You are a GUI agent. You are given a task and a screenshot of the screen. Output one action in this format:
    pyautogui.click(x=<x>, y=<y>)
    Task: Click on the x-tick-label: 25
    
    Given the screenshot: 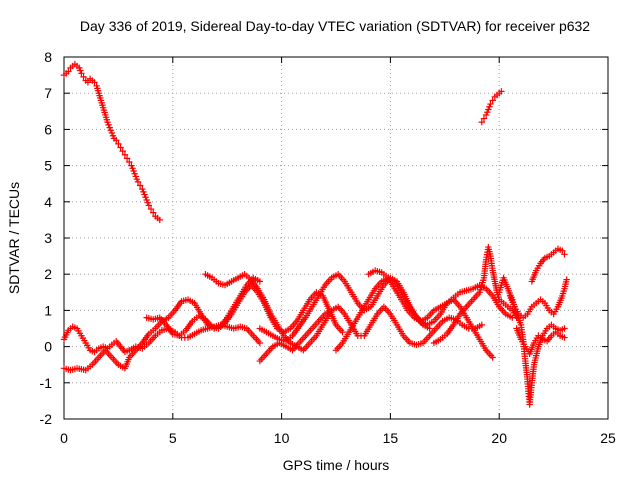 What is the action you would take?
    pyautogui.click(x=608, y=438)
    